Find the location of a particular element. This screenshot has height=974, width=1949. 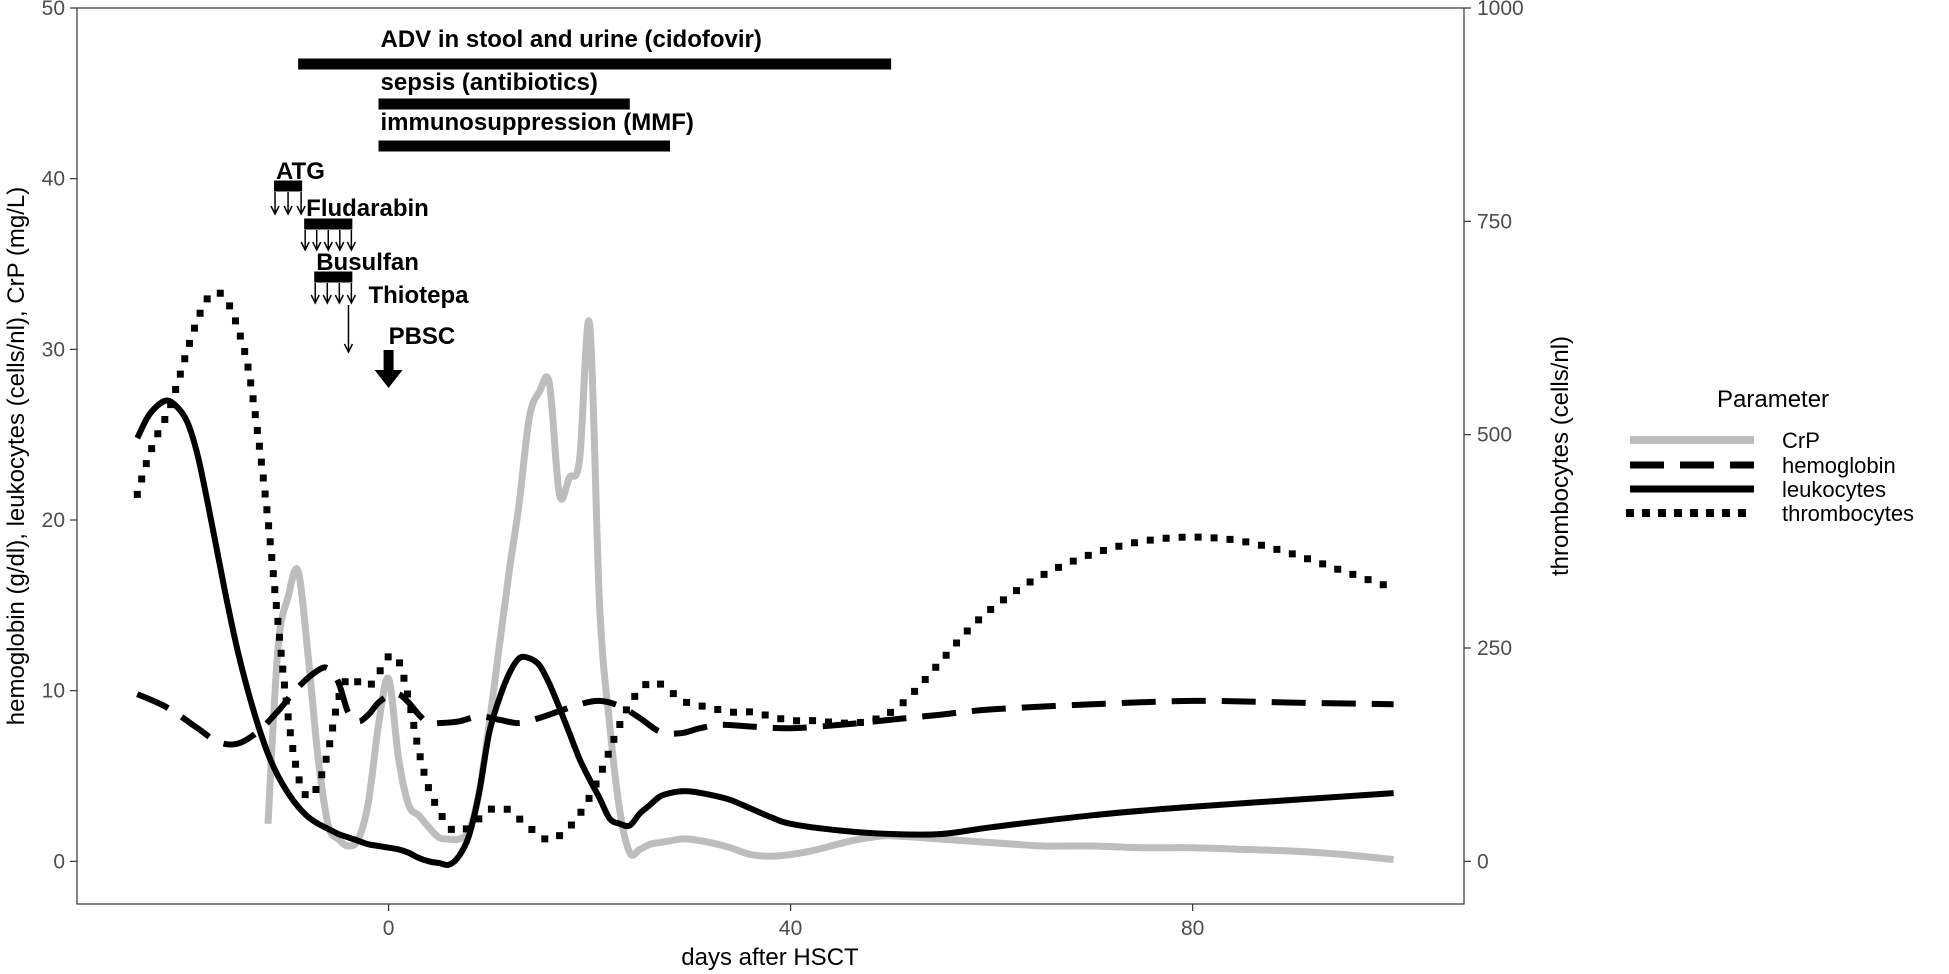

x-axis-title: days after HSCT is located at coordinates (770, 957).